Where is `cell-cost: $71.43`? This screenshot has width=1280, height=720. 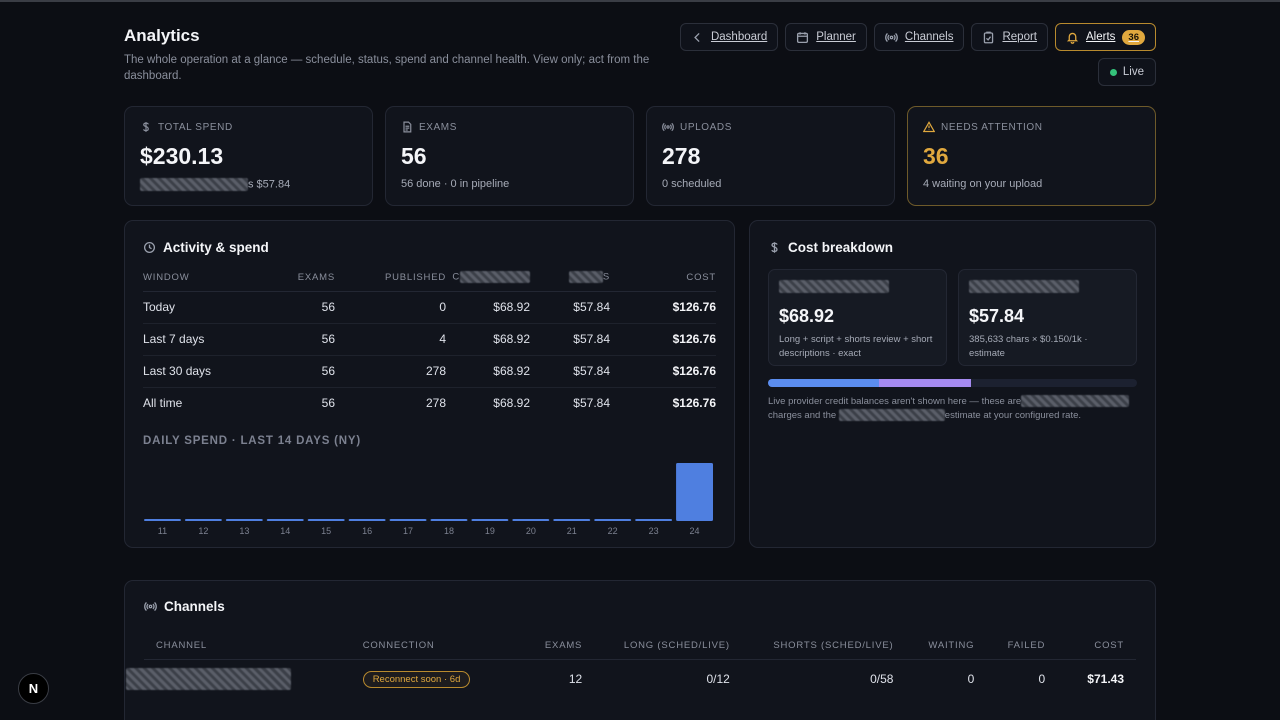
cell-cost: $71.43 is located at coordinates (1105, 679).